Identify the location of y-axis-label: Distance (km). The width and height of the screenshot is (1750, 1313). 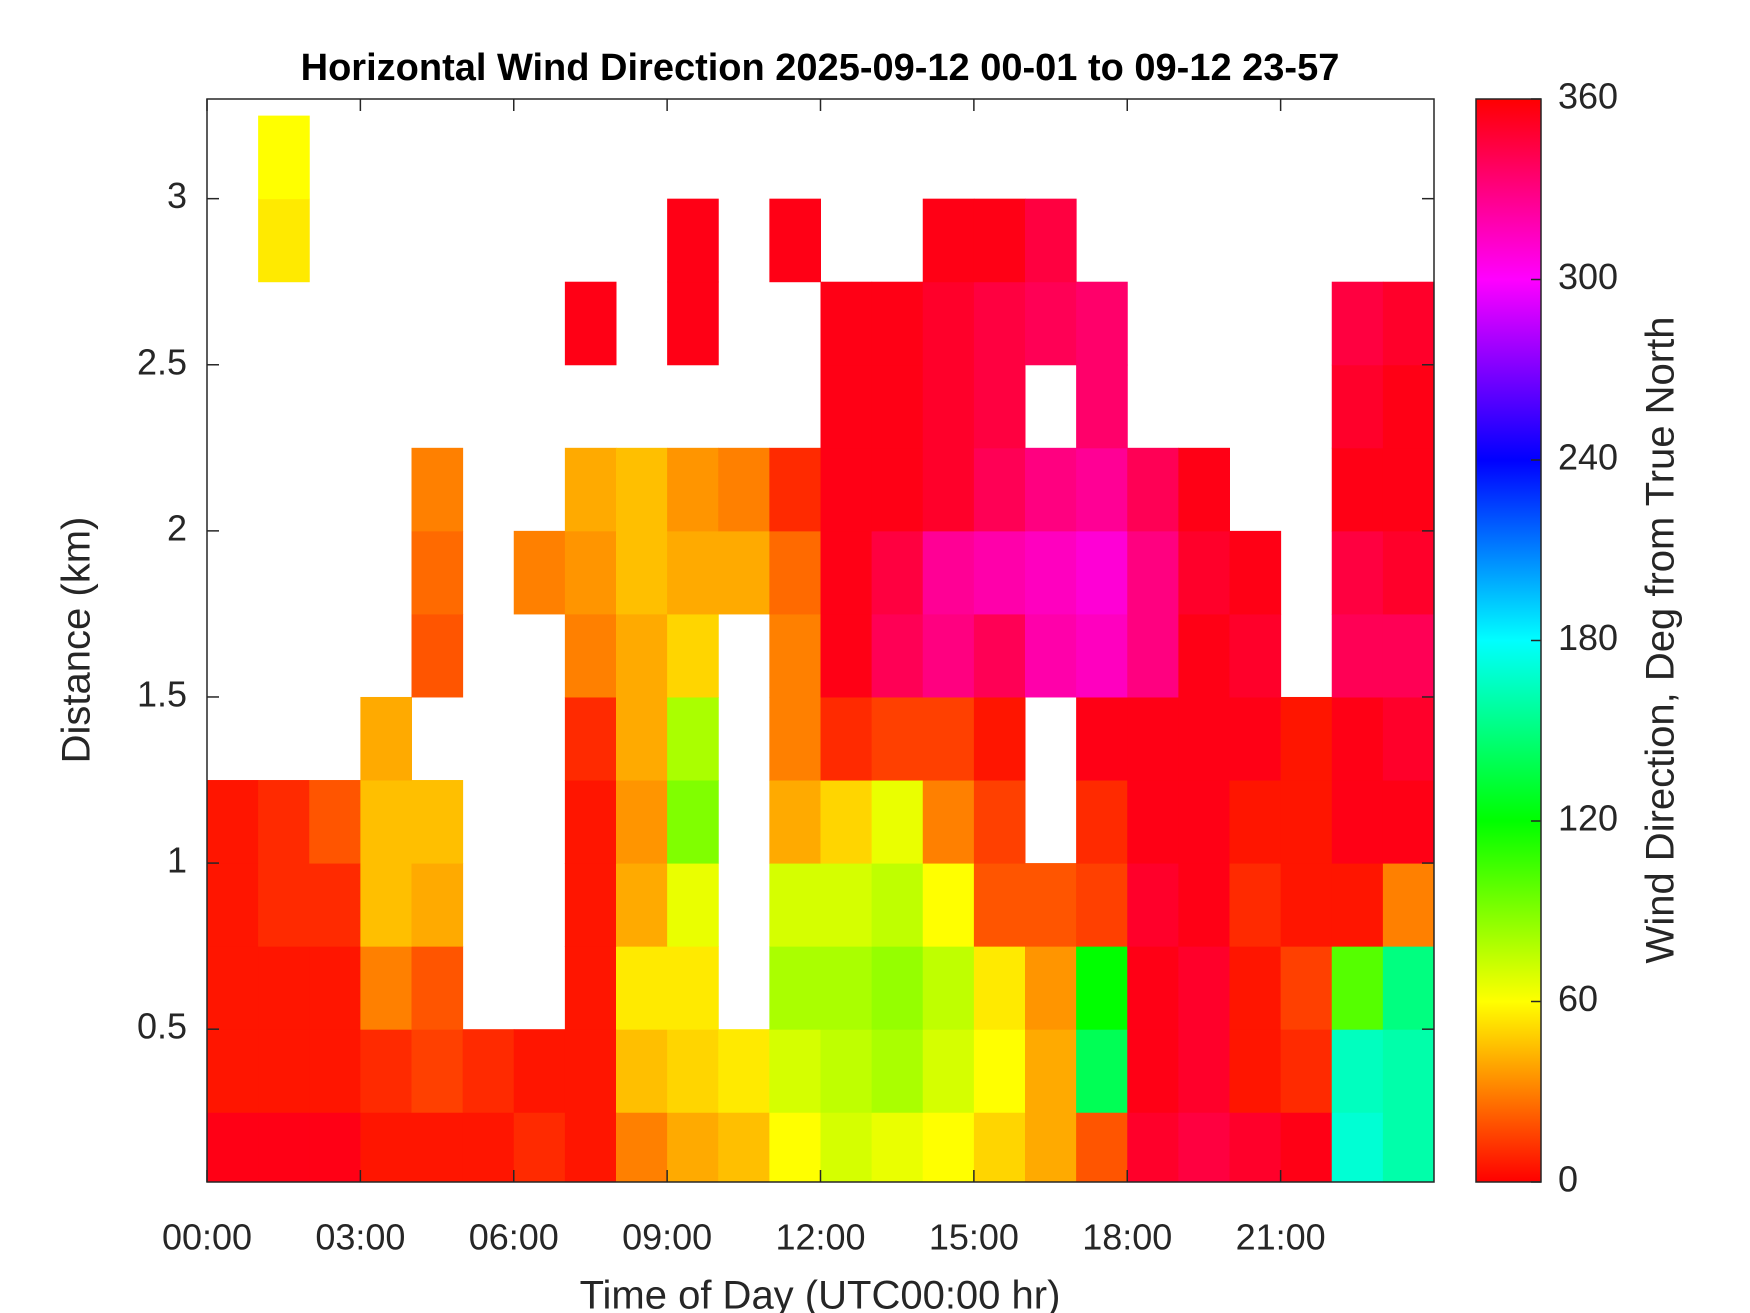
(77, 640).